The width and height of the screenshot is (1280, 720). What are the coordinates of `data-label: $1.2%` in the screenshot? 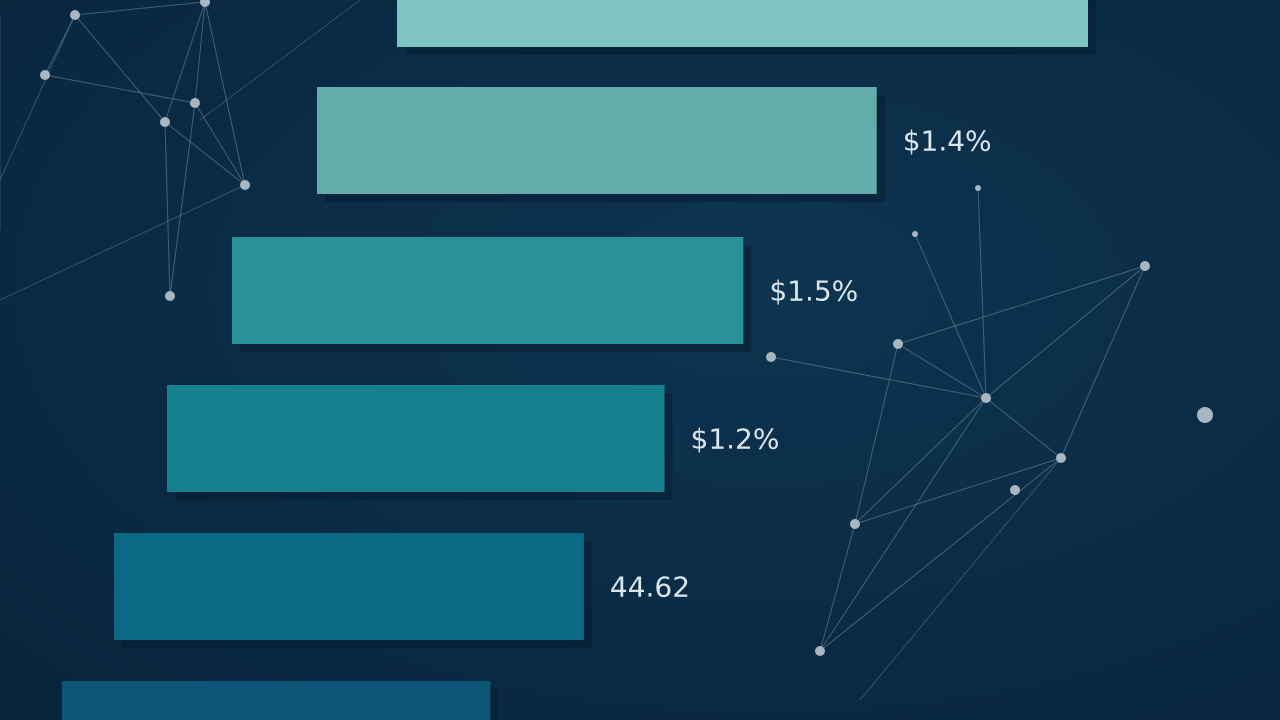 It's located at (735, 439).